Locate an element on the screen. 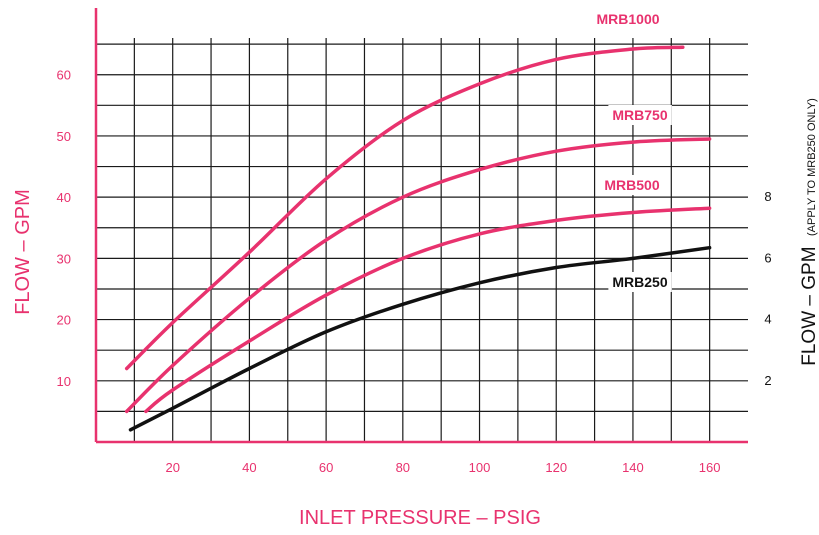  right-axis-title: FLOW – GPM (APPLY TO MRB250 ONLY) is located at coordinates (809, 232).